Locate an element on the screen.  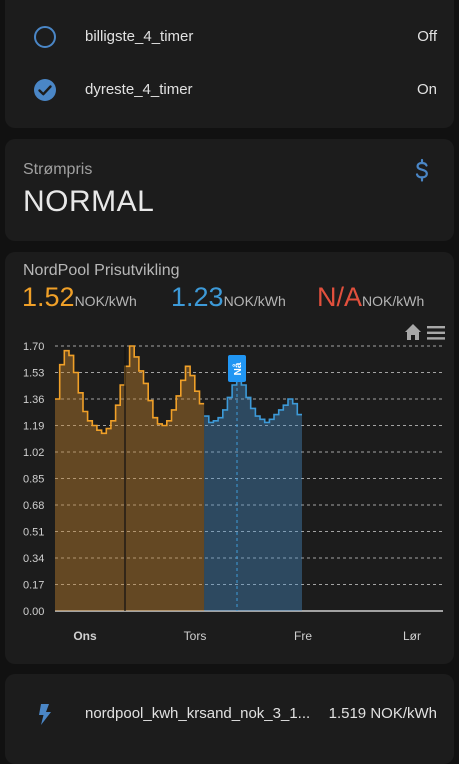
sensor-label: Strømpris is located at coordinates (58, 169).